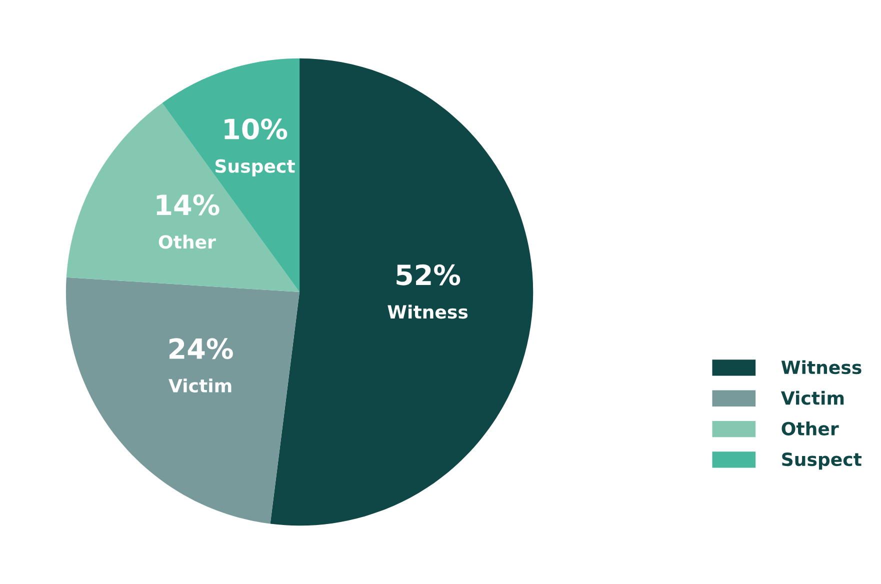 Image resolution: width=881 pixels, height=584 pixels. I want to click on slice-label: Witness, so click(428, 311).